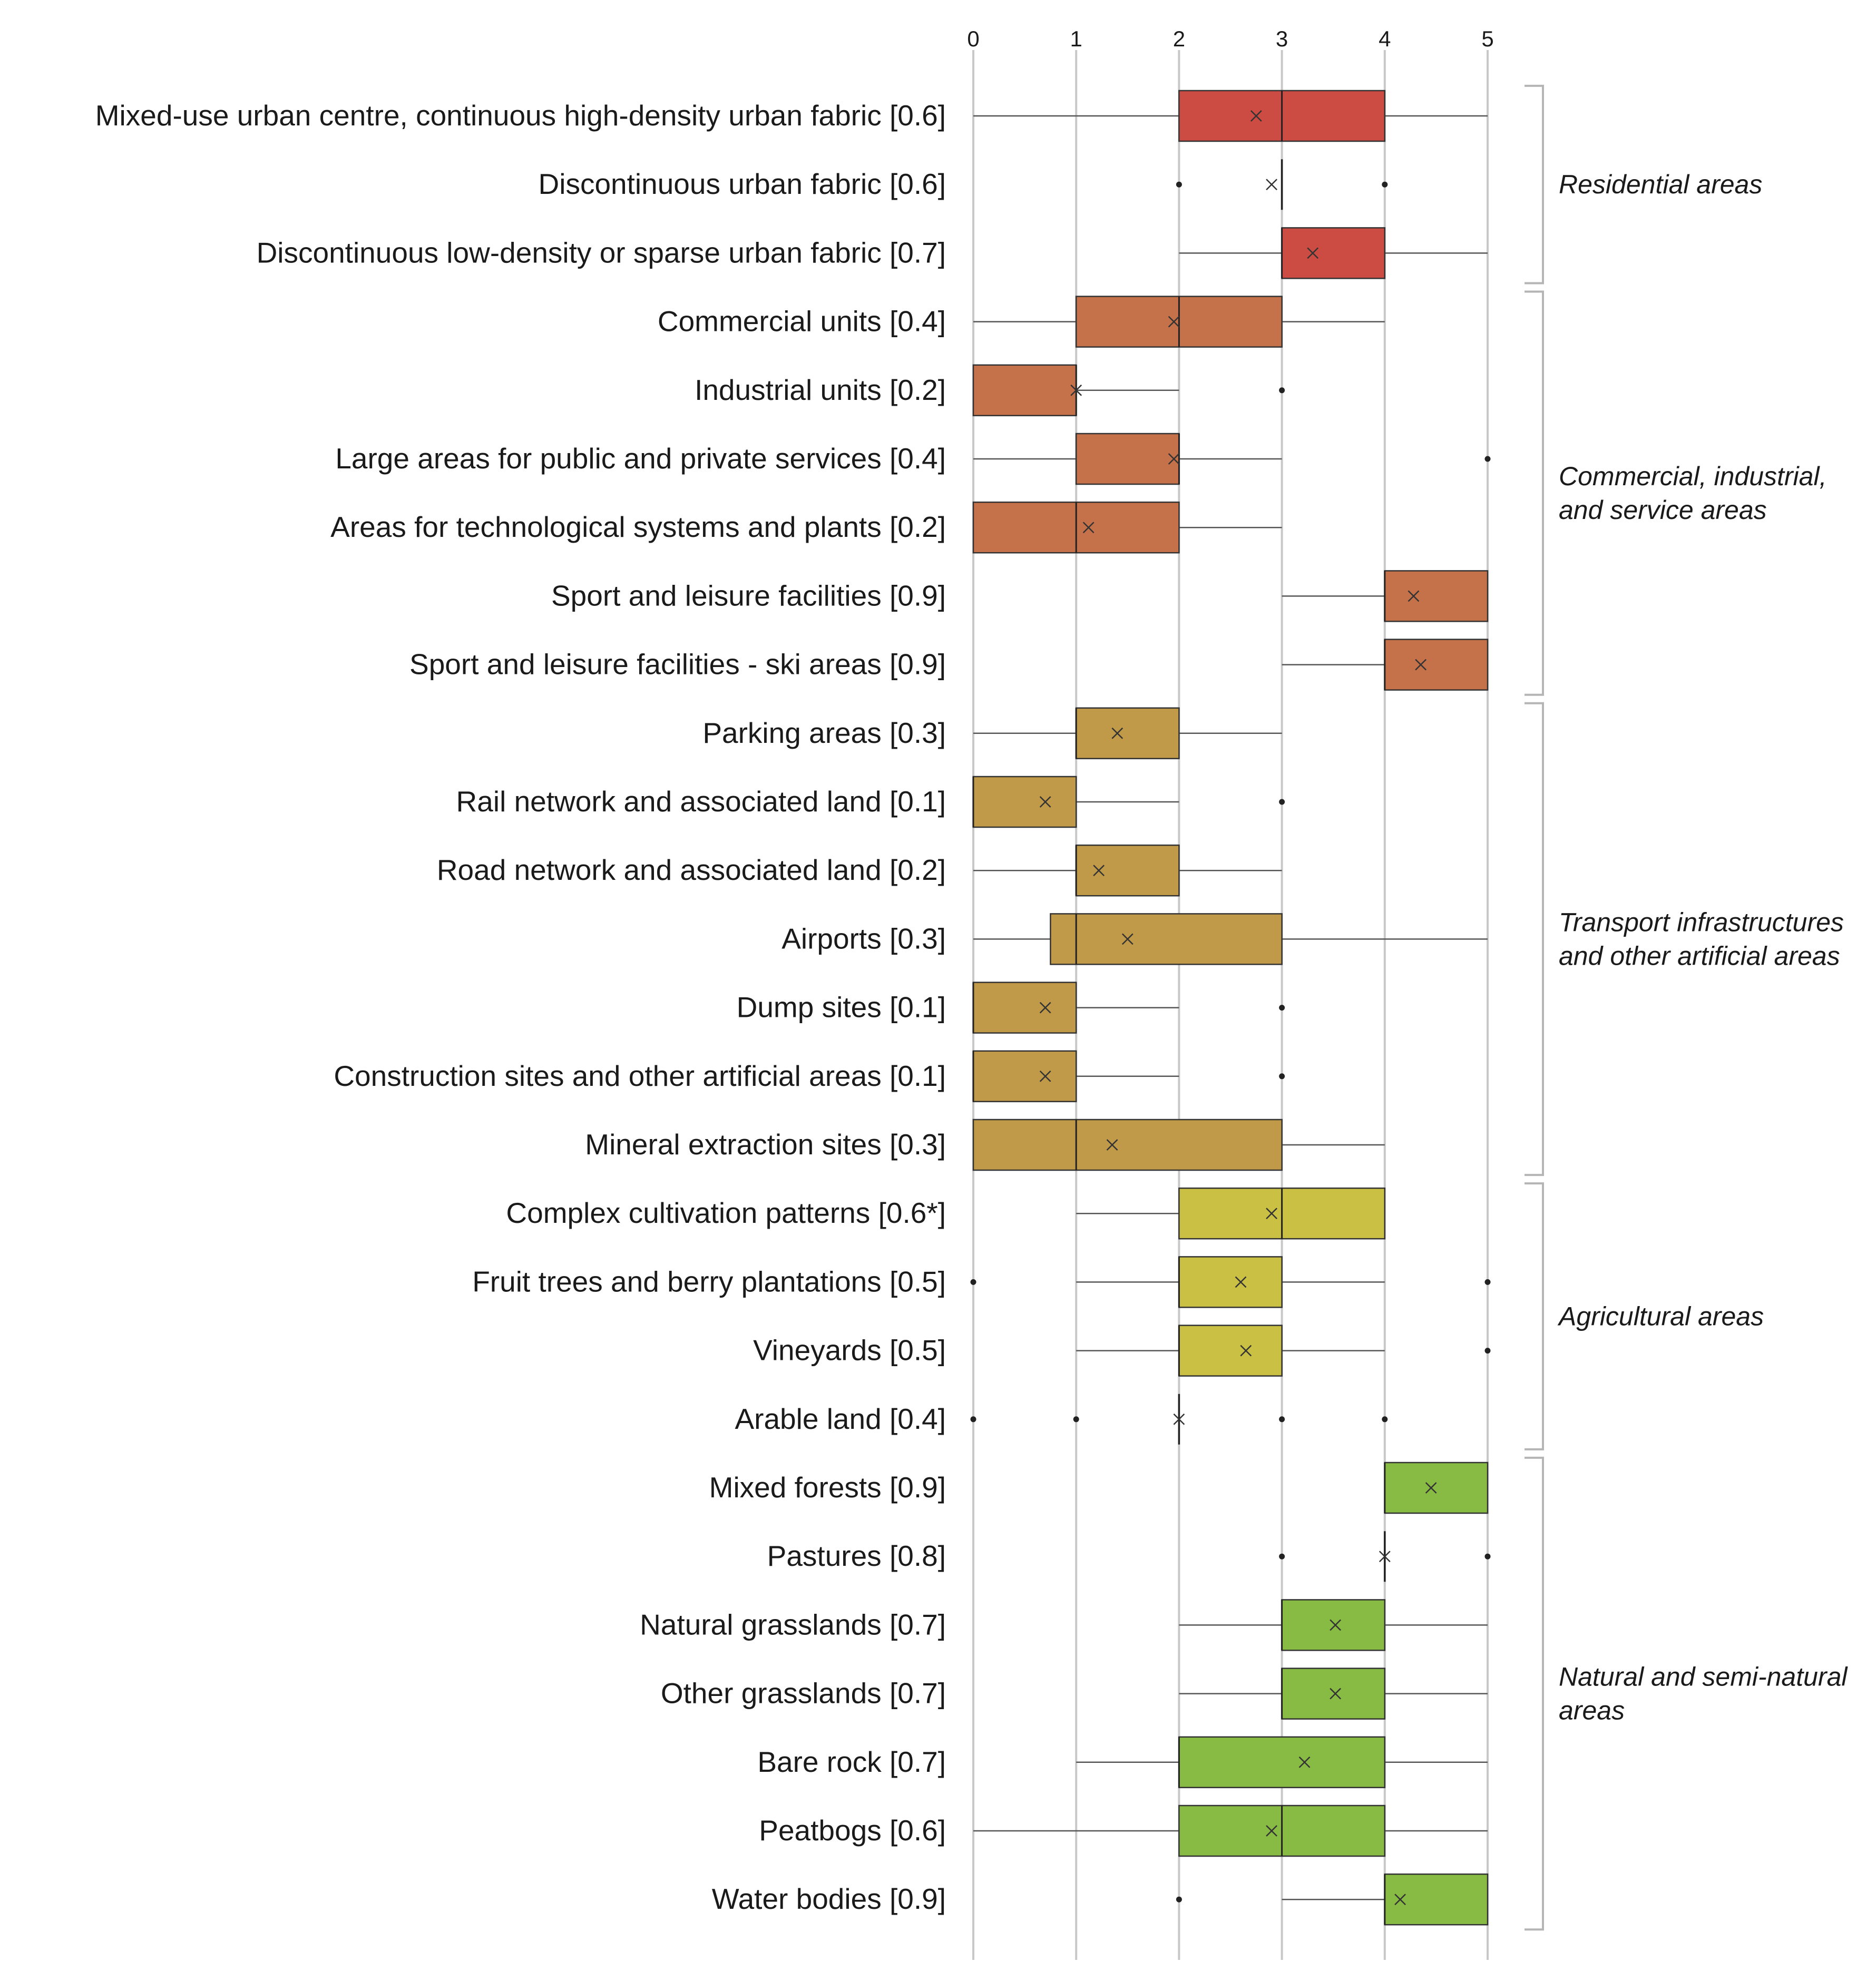  Describe the element at coordinates (1179, 39) in the screenshot. I see `tick-label: 2` at that location.